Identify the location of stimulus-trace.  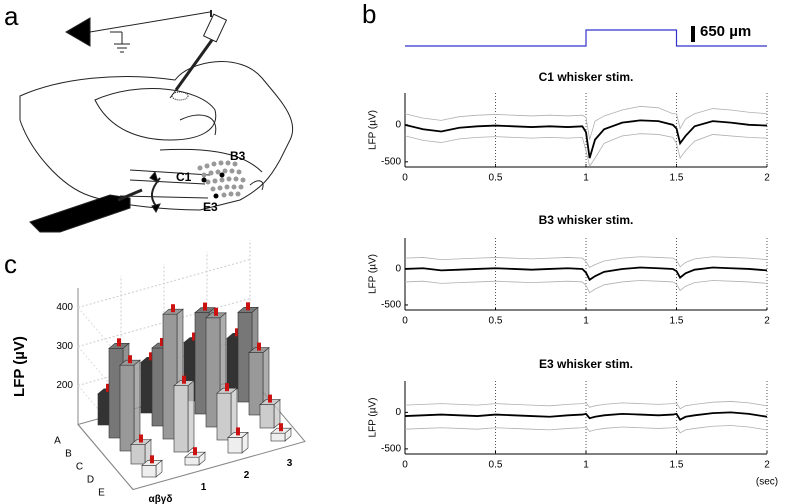
(586, 38).